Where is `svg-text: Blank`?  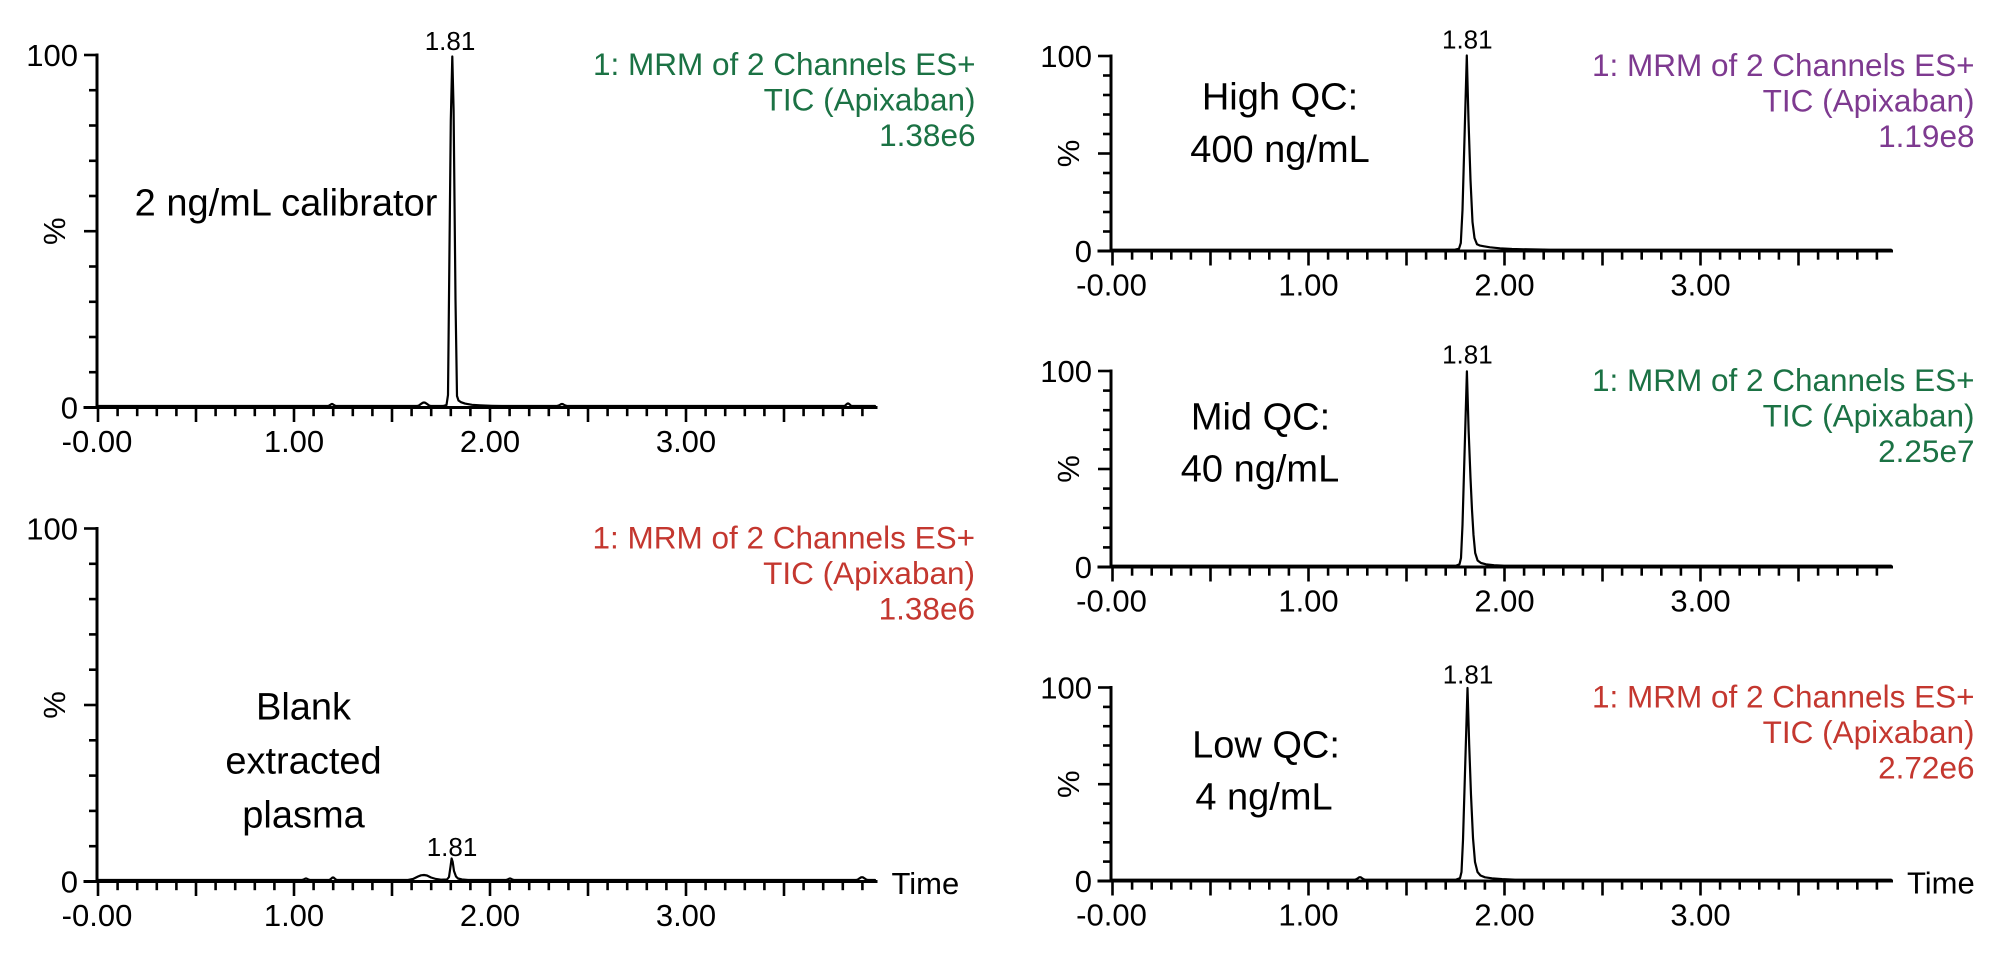
svg-text: Blank is located at coordinates (304, 708).